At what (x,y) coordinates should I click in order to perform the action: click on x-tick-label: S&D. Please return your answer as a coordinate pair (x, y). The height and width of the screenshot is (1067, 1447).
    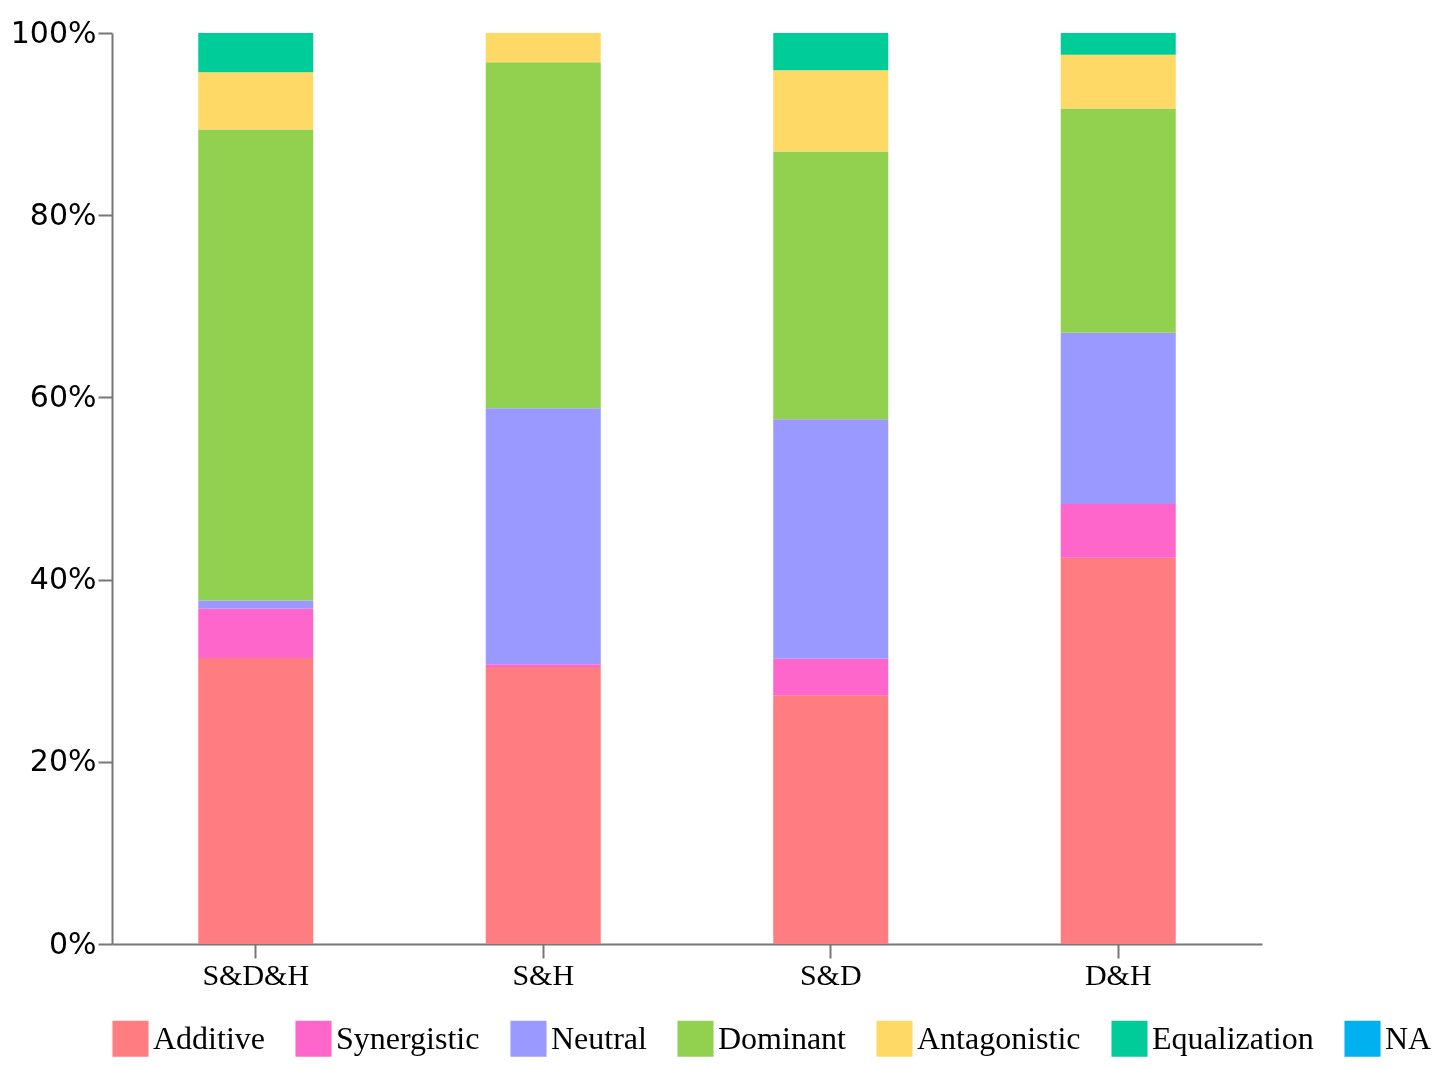
    Looking at the image, I should click on (830, 974).